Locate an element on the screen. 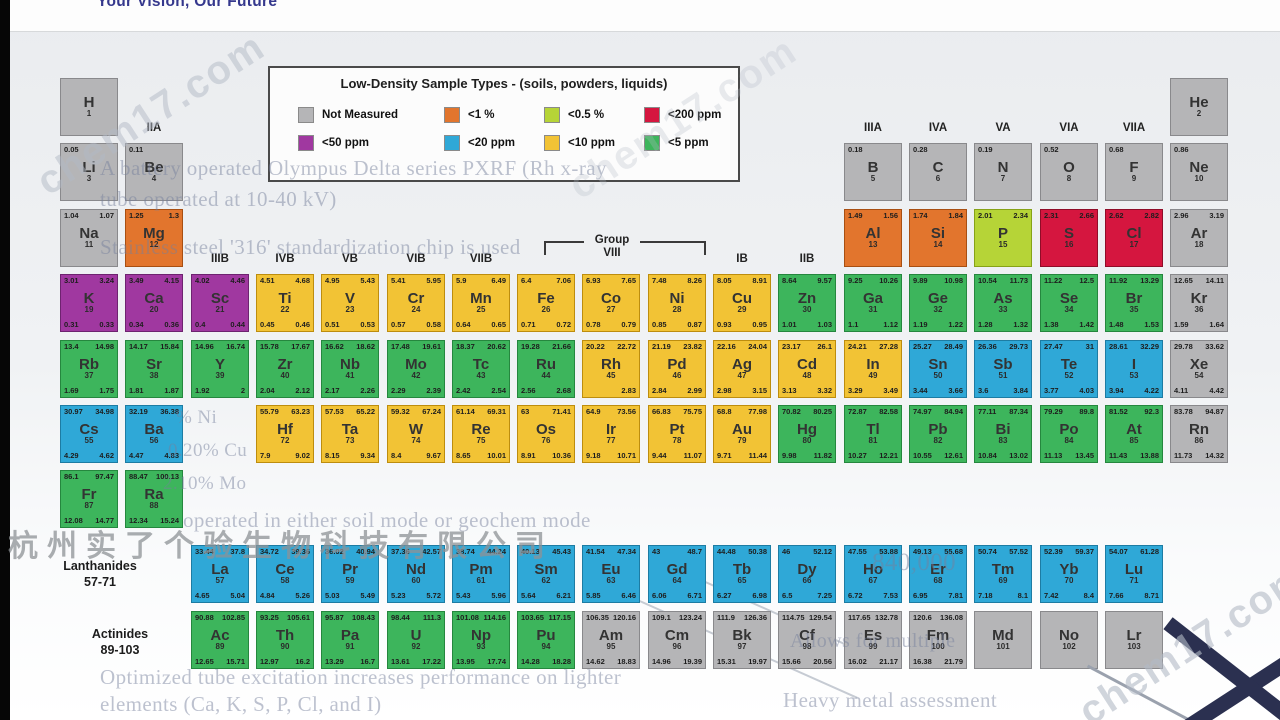 This screenshot has width=1280, height=720. atomic-number: 42 is located at coordinates (416, 375).